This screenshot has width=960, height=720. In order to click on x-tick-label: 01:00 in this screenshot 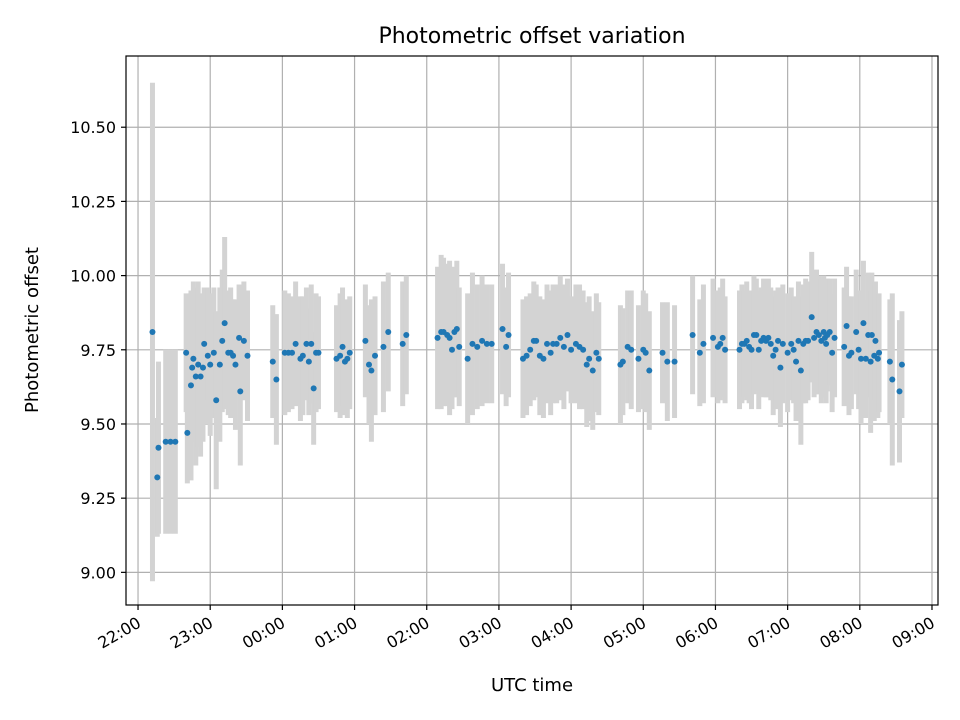, I will do `click(335, 633)`.